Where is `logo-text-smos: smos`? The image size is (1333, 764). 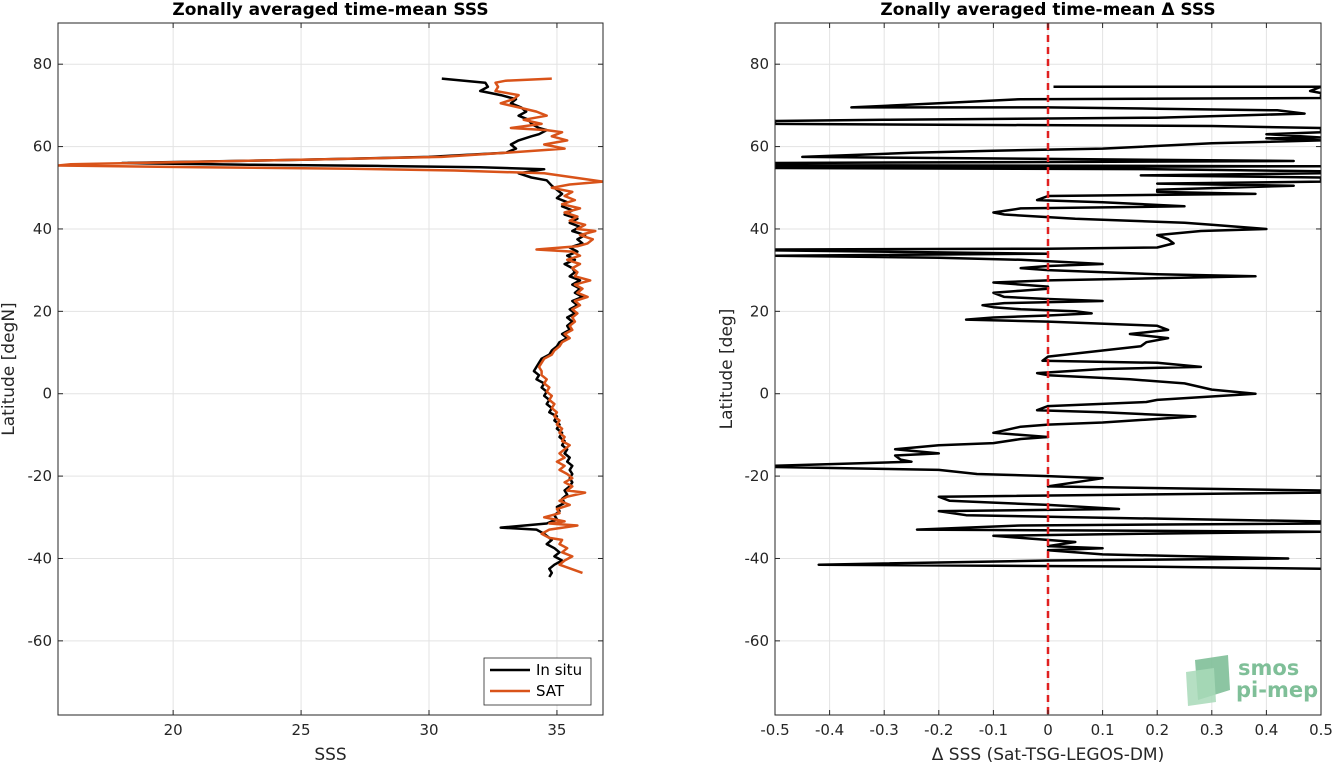 logo-text-smos: smos is located at coordinates (1268, 668).